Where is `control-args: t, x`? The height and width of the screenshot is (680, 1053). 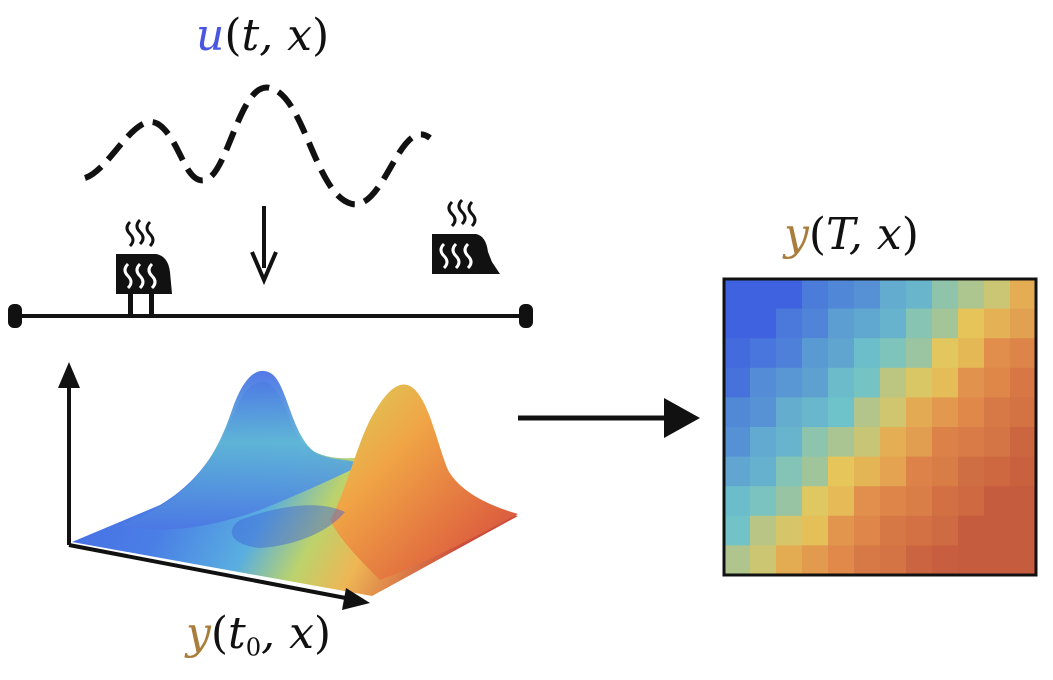 control-args: t, x is located at coordinates (276, 35).